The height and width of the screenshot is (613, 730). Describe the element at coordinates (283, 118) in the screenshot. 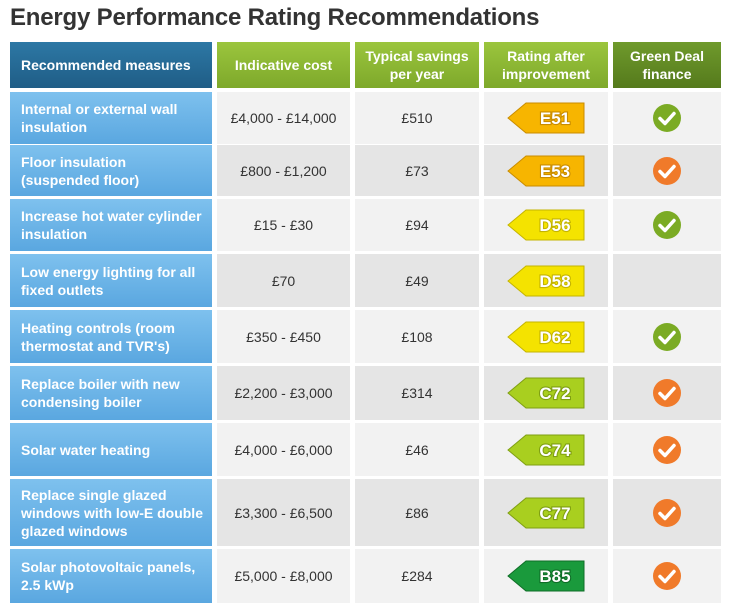

I see `cost-cell: £4,000 - £14,000` at that location.